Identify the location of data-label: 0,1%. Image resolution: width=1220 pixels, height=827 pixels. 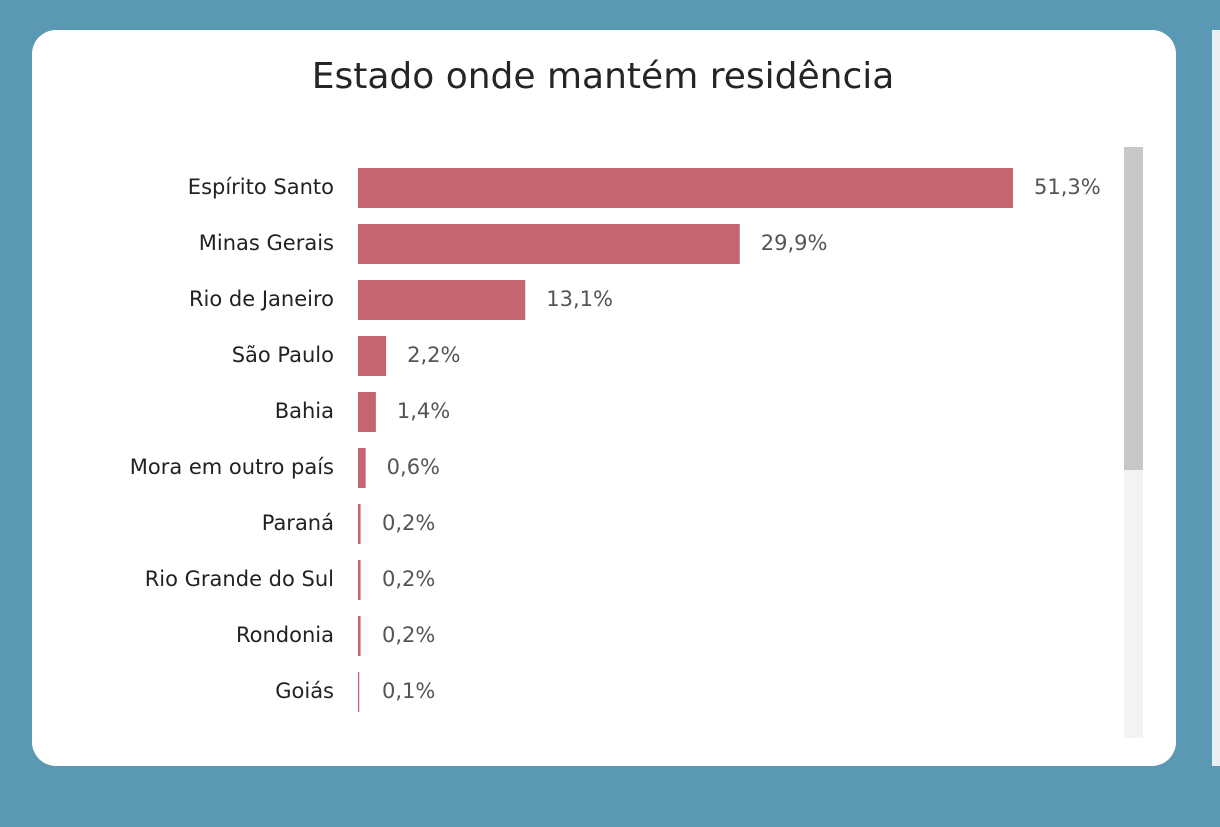
(408, 691).